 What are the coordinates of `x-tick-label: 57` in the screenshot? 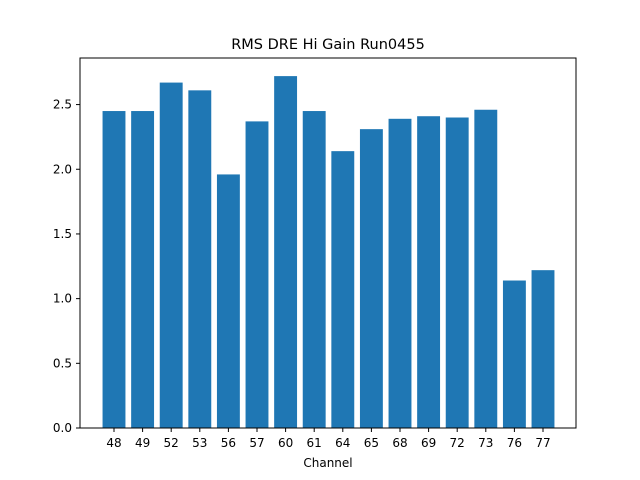 It's located at (256, 443).